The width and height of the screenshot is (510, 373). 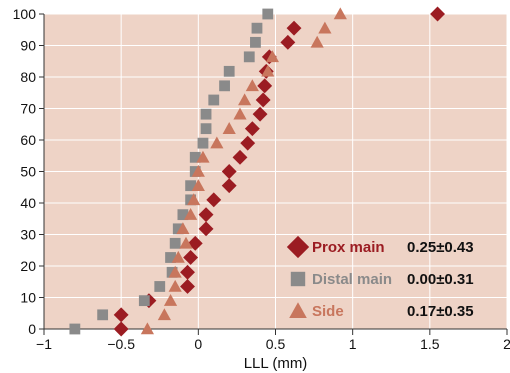 What do you see at coordinates (28, 298) in the screenshot?
I see `y-tick-label: 10` at bounding box center [28, 298].